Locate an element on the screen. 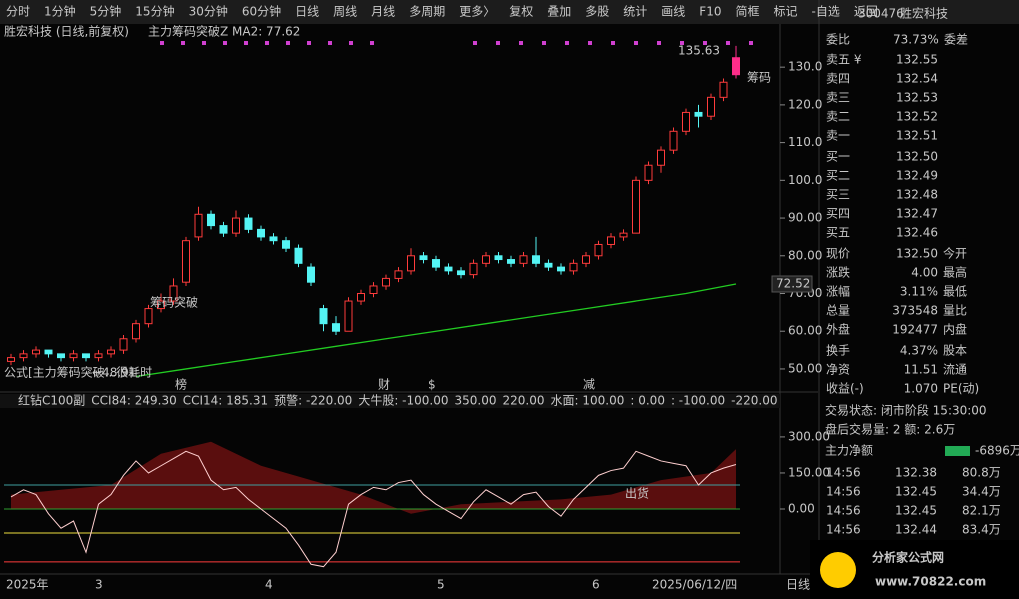  toolbar-button: 返回 is located at coordinates (866, 12).